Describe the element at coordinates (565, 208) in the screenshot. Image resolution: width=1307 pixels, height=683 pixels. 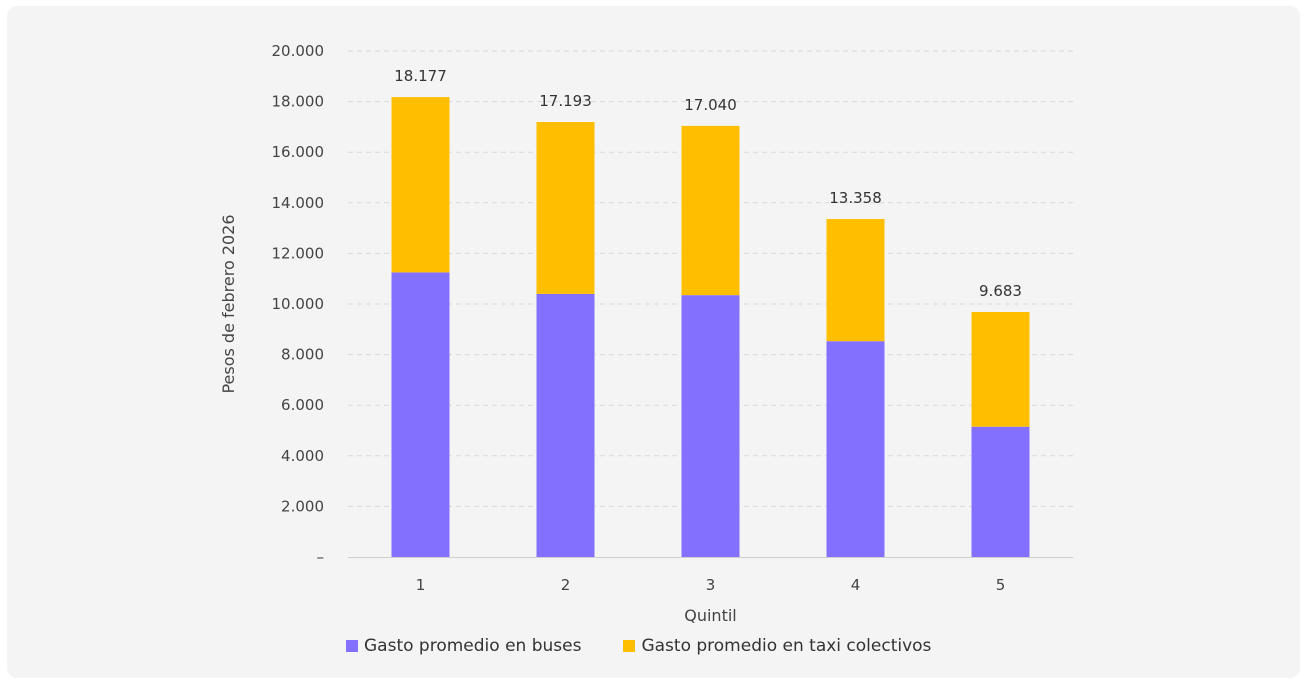
I see `bar-segment-series1-cat1` at that location.